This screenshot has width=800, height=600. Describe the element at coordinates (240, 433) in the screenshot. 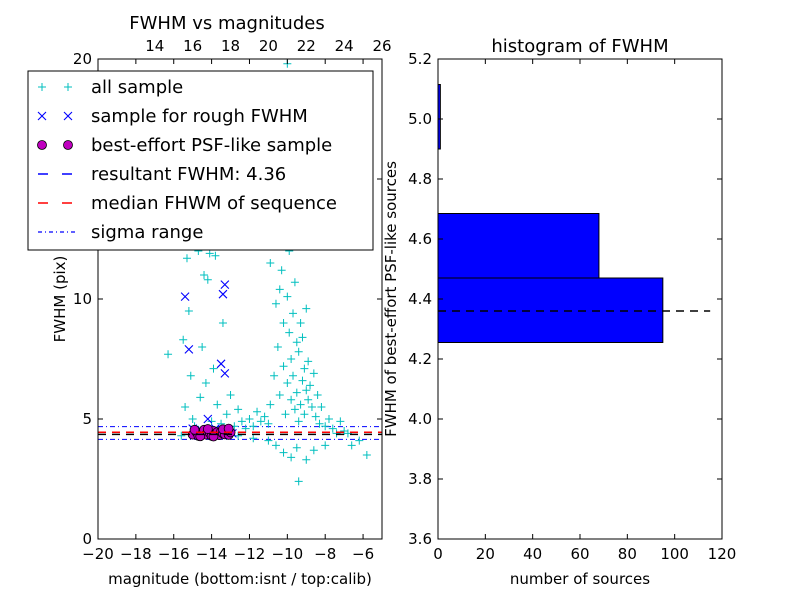

I see `scatter-reference-lines` at that location.